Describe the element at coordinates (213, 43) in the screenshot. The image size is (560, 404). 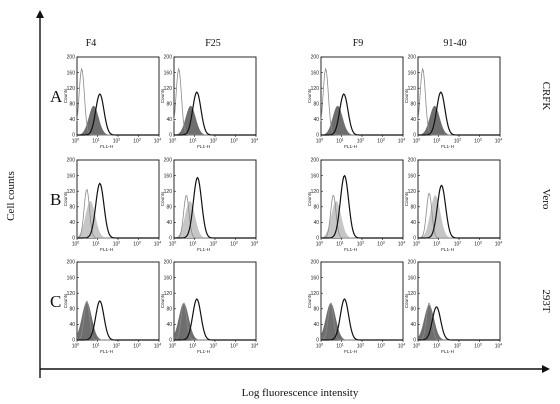
I see `column-title: F25` at that location.